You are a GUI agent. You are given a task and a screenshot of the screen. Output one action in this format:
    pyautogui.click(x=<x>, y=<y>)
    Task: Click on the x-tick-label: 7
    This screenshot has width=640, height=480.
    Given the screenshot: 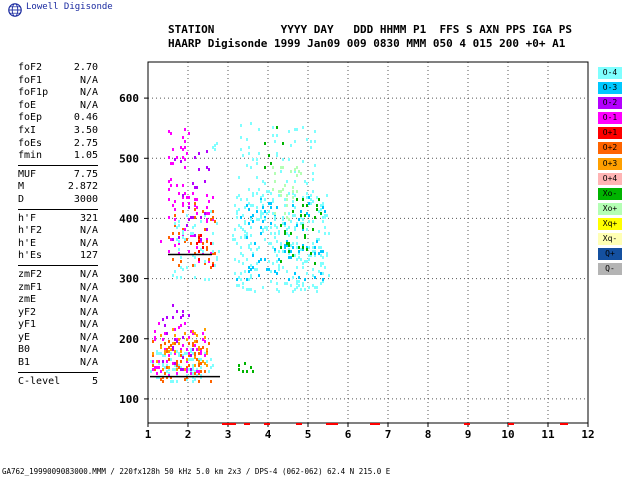 What is the action you would take?
    pyautogui.click(x=388, y=434)
    